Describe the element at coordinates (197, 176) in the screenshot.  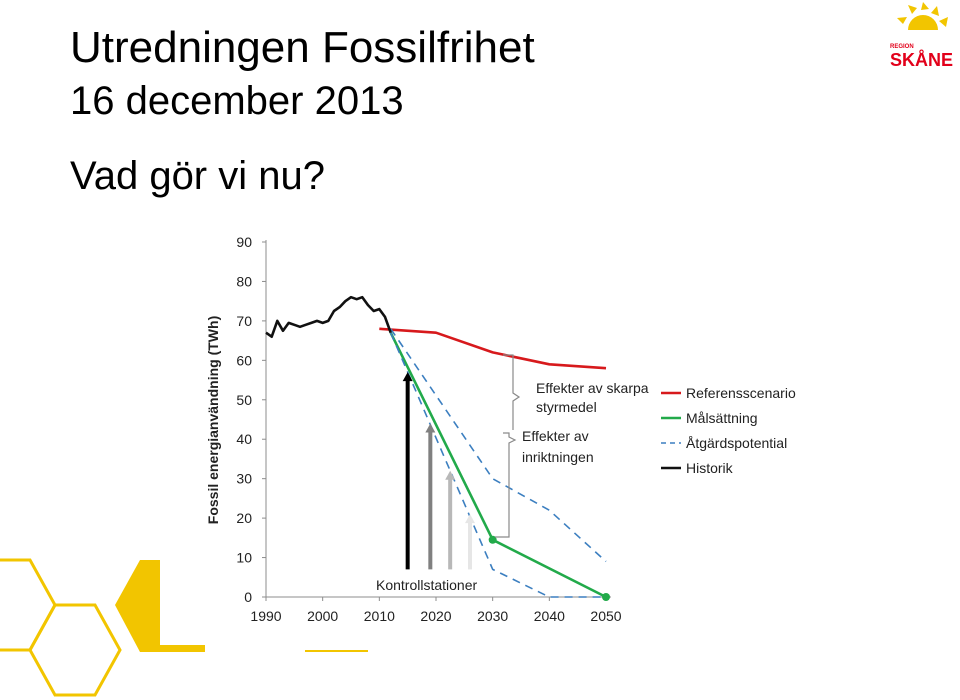
I see `slide-subtitle: Vad gör vi nu?` at that location.